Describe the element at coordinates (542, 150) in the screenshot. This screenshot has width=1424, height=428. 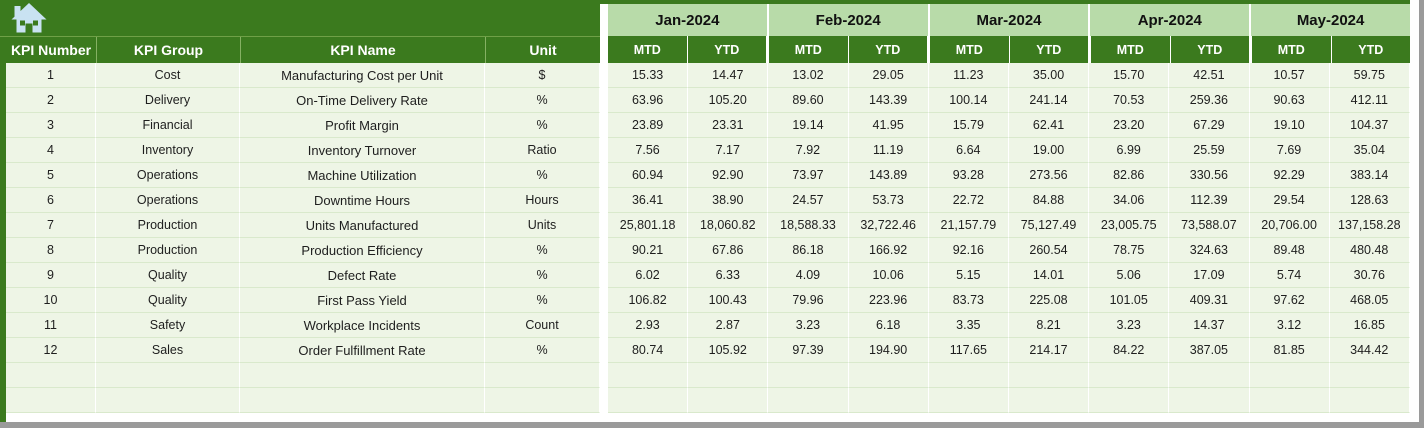
I see `cell-unit: Ratio` at that location.